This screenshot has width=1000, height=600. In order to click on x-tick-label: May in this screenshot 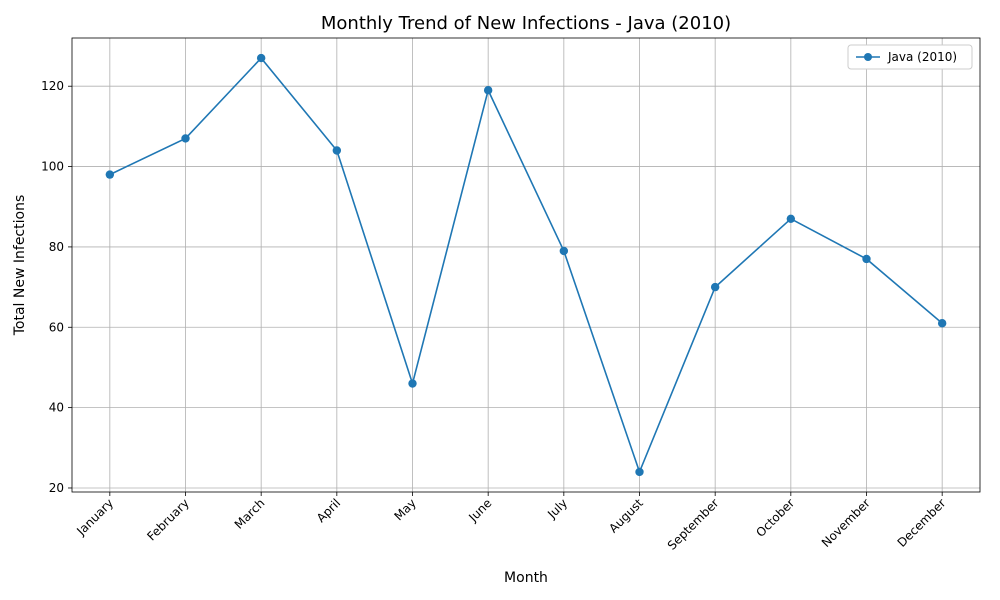, I will do `click(404, 509)`.